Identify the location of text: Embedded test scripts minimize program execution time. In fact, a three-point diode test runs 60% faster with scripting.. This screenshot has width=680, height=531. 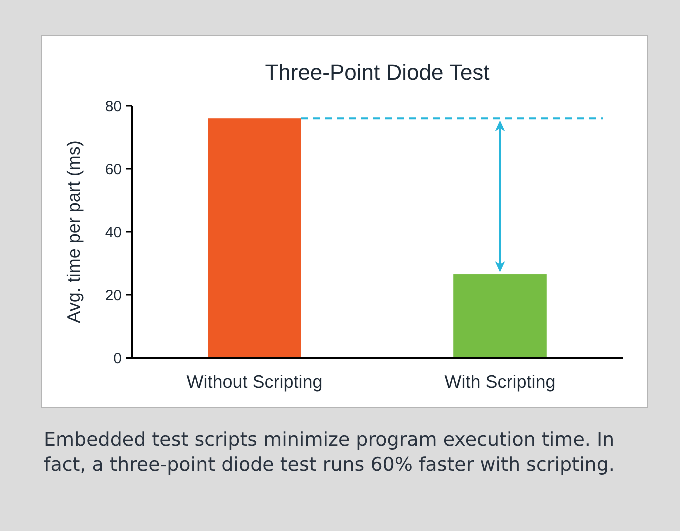
(329, 452).